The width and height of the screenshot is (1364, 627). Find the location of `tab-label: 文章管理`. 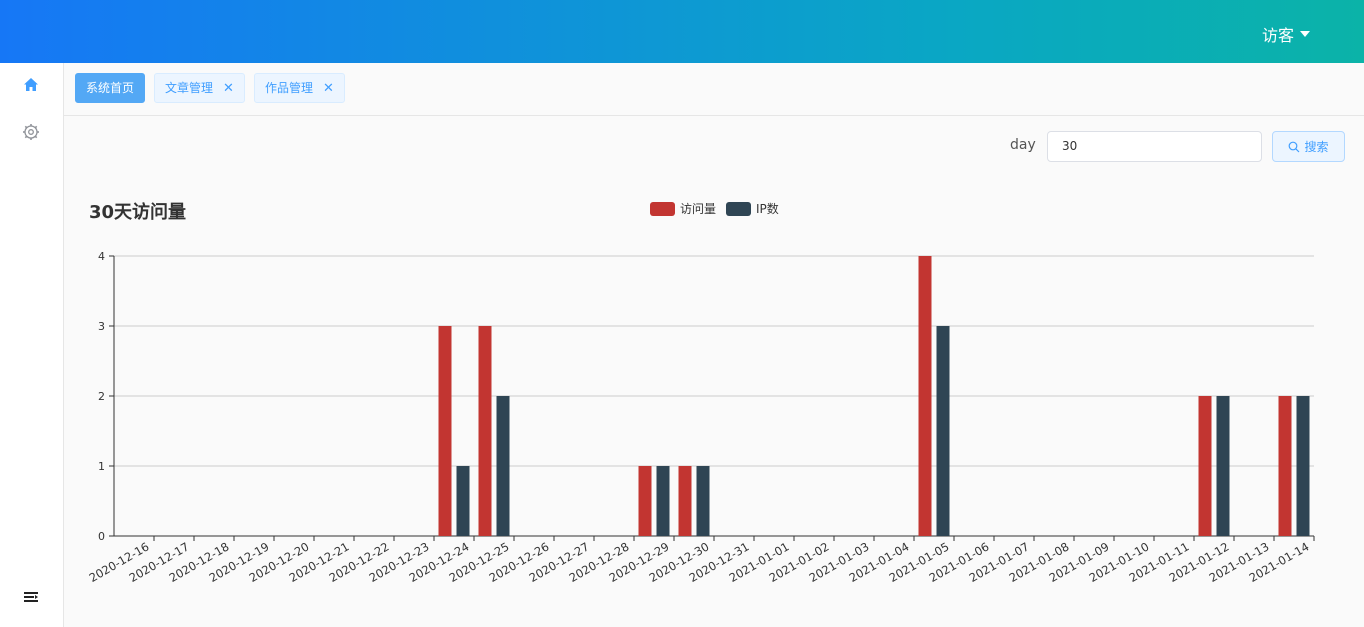

tab-label: 文章管理 is located at coordinates (189, 88).